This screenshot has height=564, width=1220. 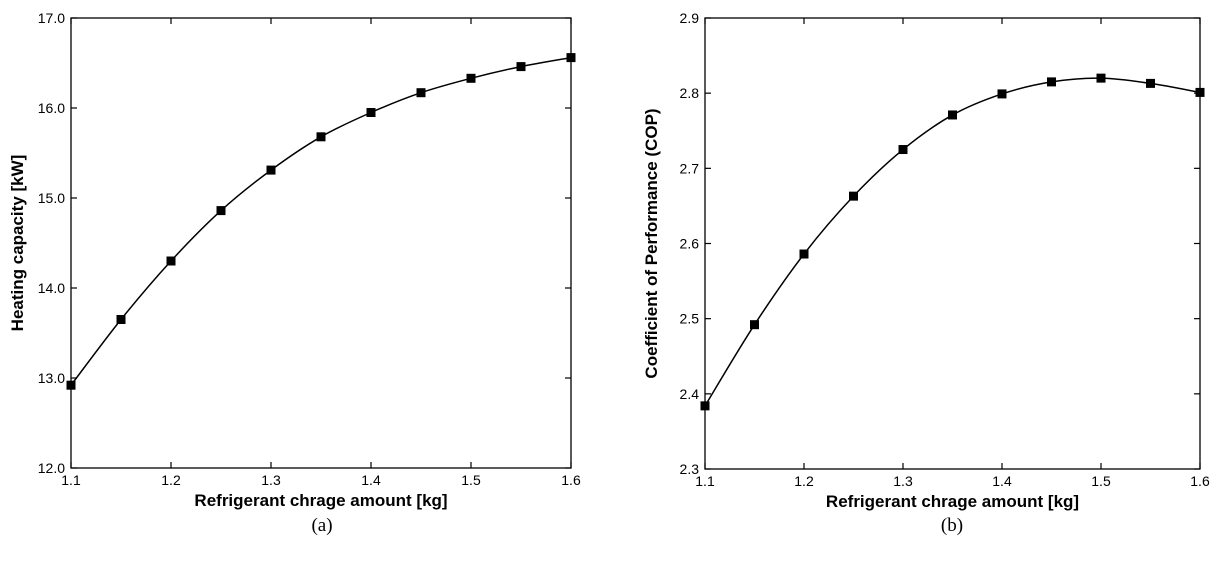 I want to click on y-tick-label: 2.6, so click(x=690, y=244).